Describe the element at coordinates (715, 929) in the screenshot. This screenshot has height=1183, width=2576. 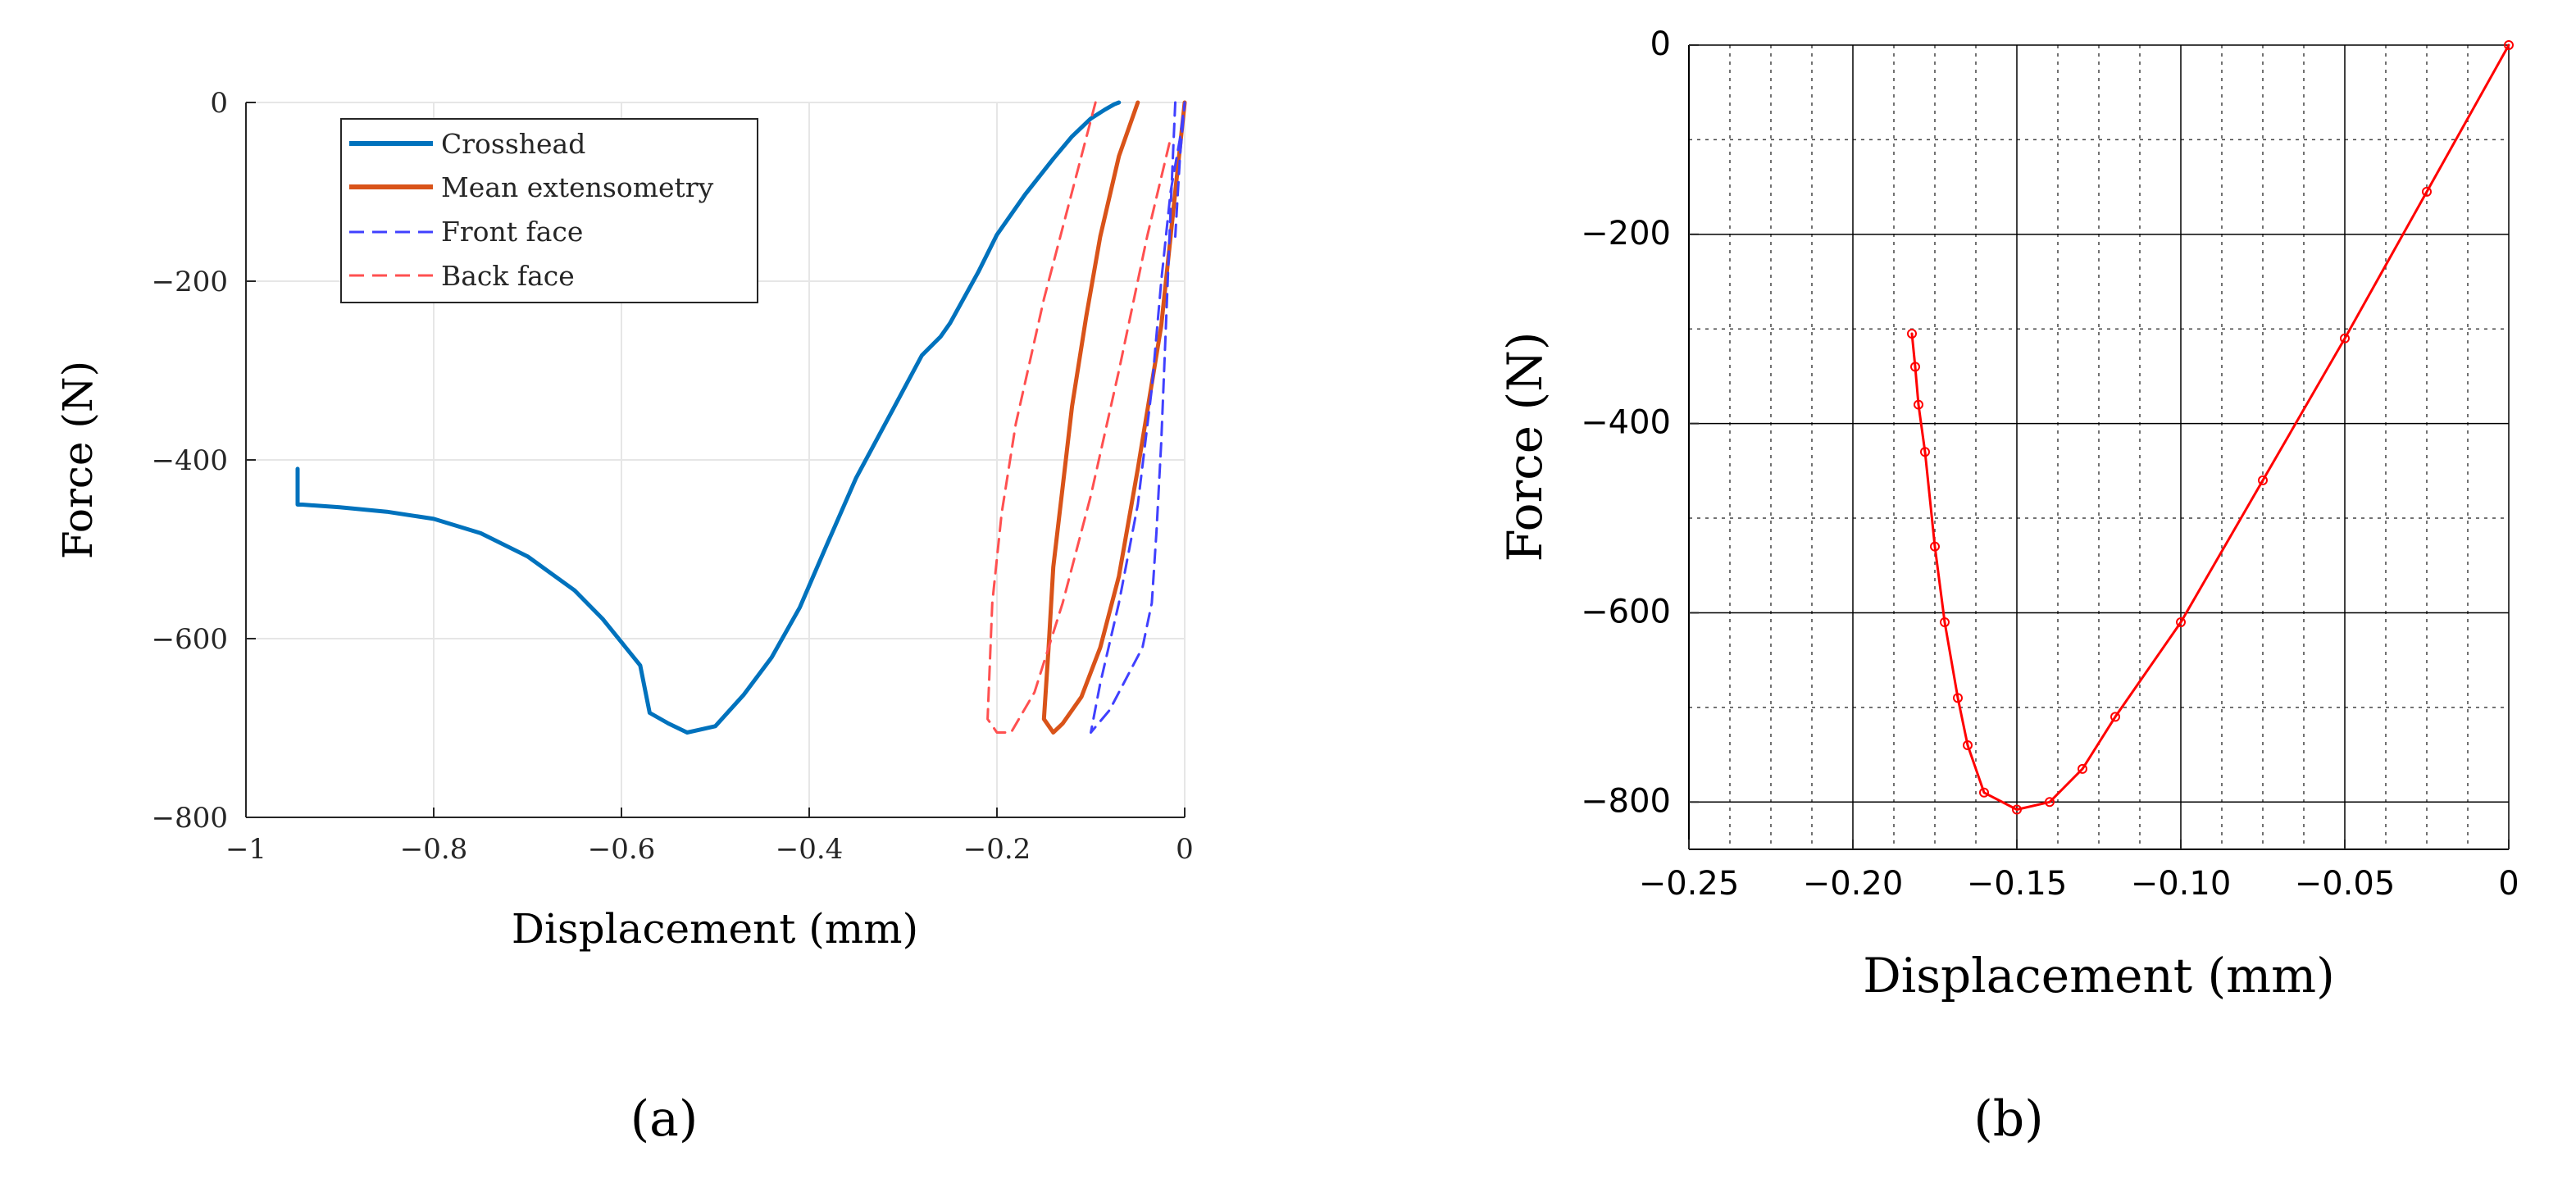
I see `panel-a-x-axis-label: Displacement (mm)` at that location.